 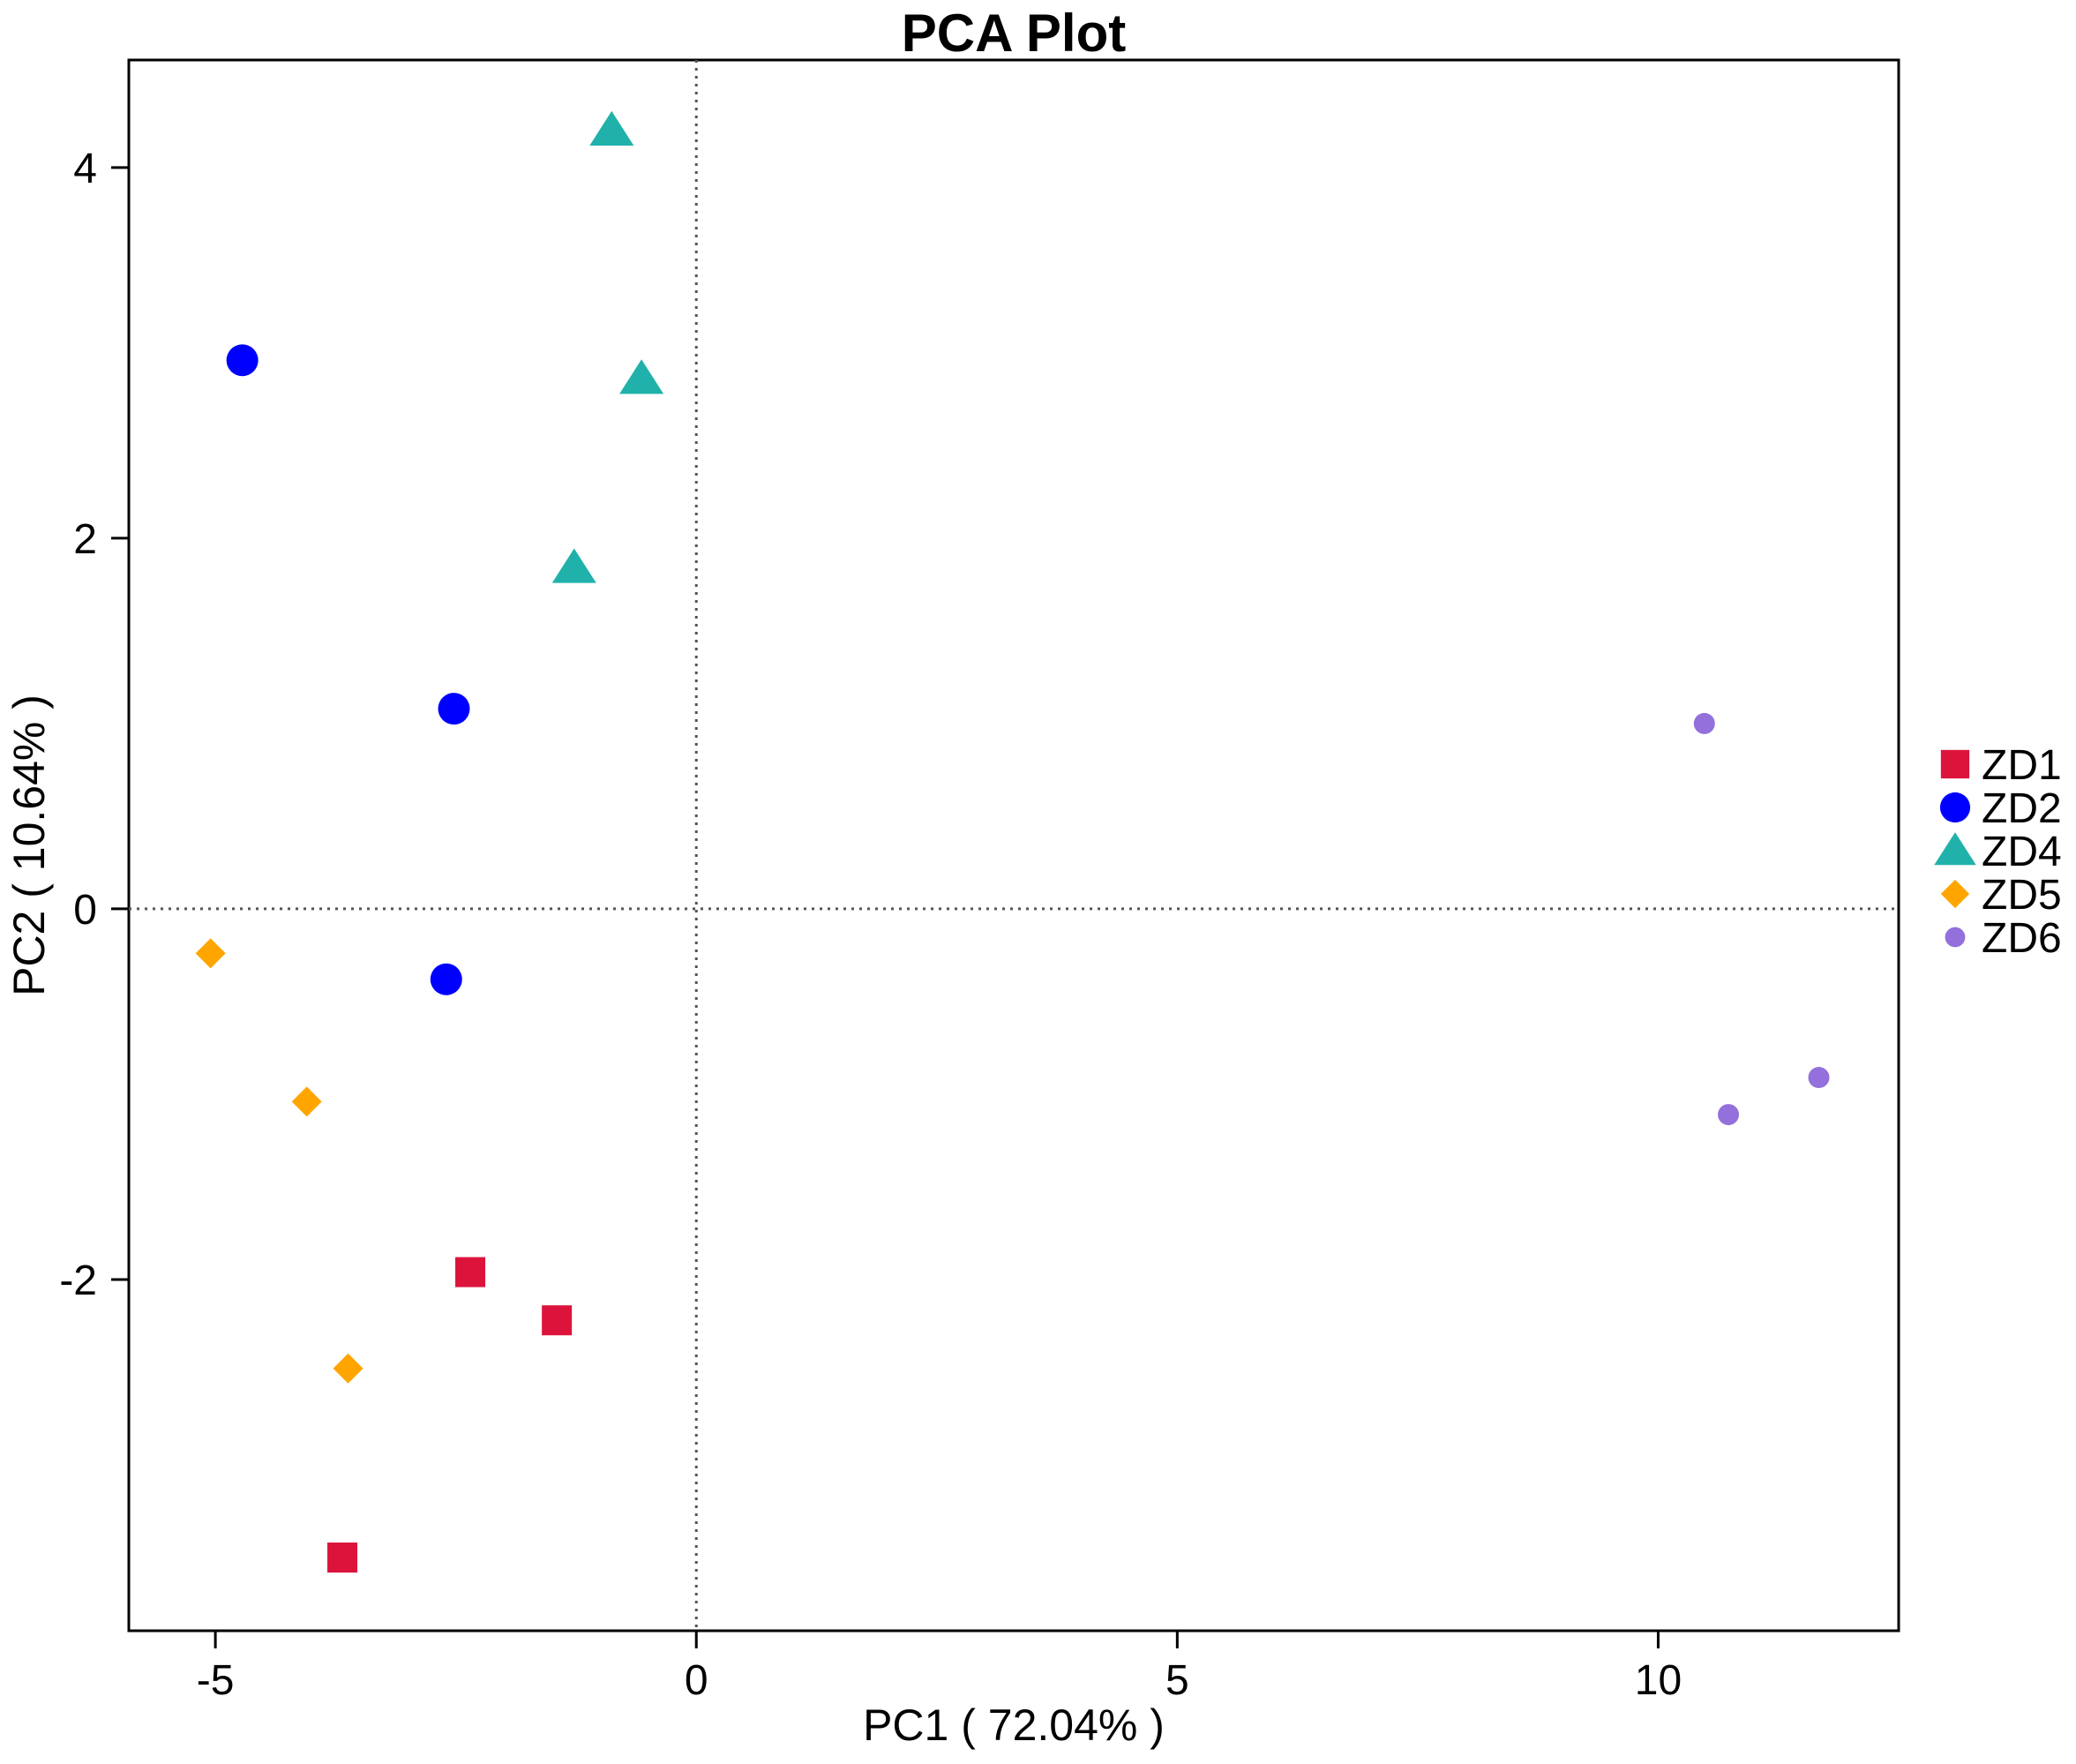 I want to click on y-tick-label: 4, so click(x=85, y=169).